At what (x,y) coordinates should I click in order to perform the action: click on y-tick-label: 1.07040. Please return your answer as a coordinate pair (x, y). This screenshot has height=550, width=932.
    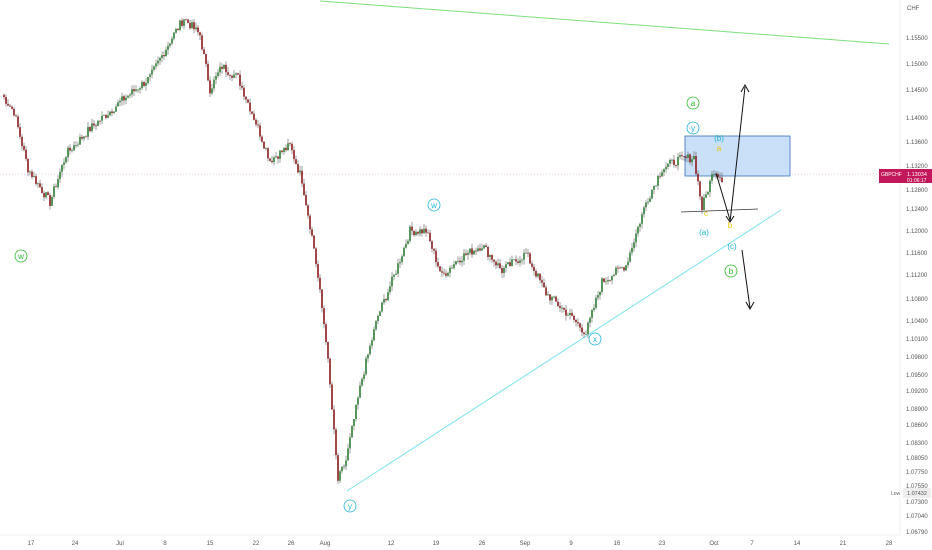
    Looking at the image, I should click on (917, 517).